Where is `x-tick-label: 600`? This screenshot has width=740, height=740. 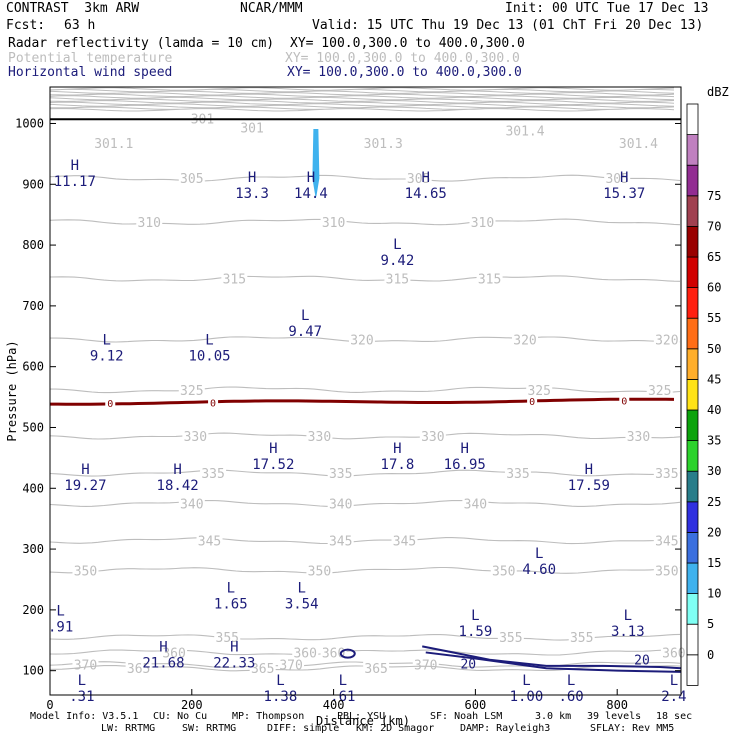
x-tick-label: 600 is located at coordinates (476, 705).